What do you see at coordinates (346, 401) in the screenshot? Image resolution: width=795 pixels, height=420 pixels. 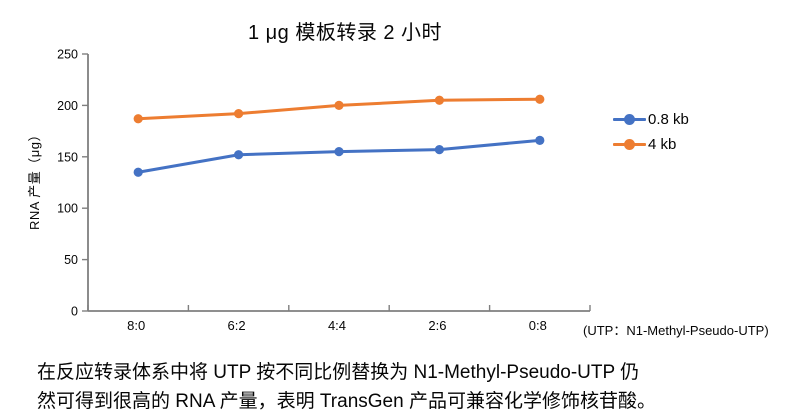 I see `caption-line-2: 然可得到很高的 RNA 产量，表明 TransGen 产品可兼容化学修饰核苷酸。` at bounding box center [346, 401].